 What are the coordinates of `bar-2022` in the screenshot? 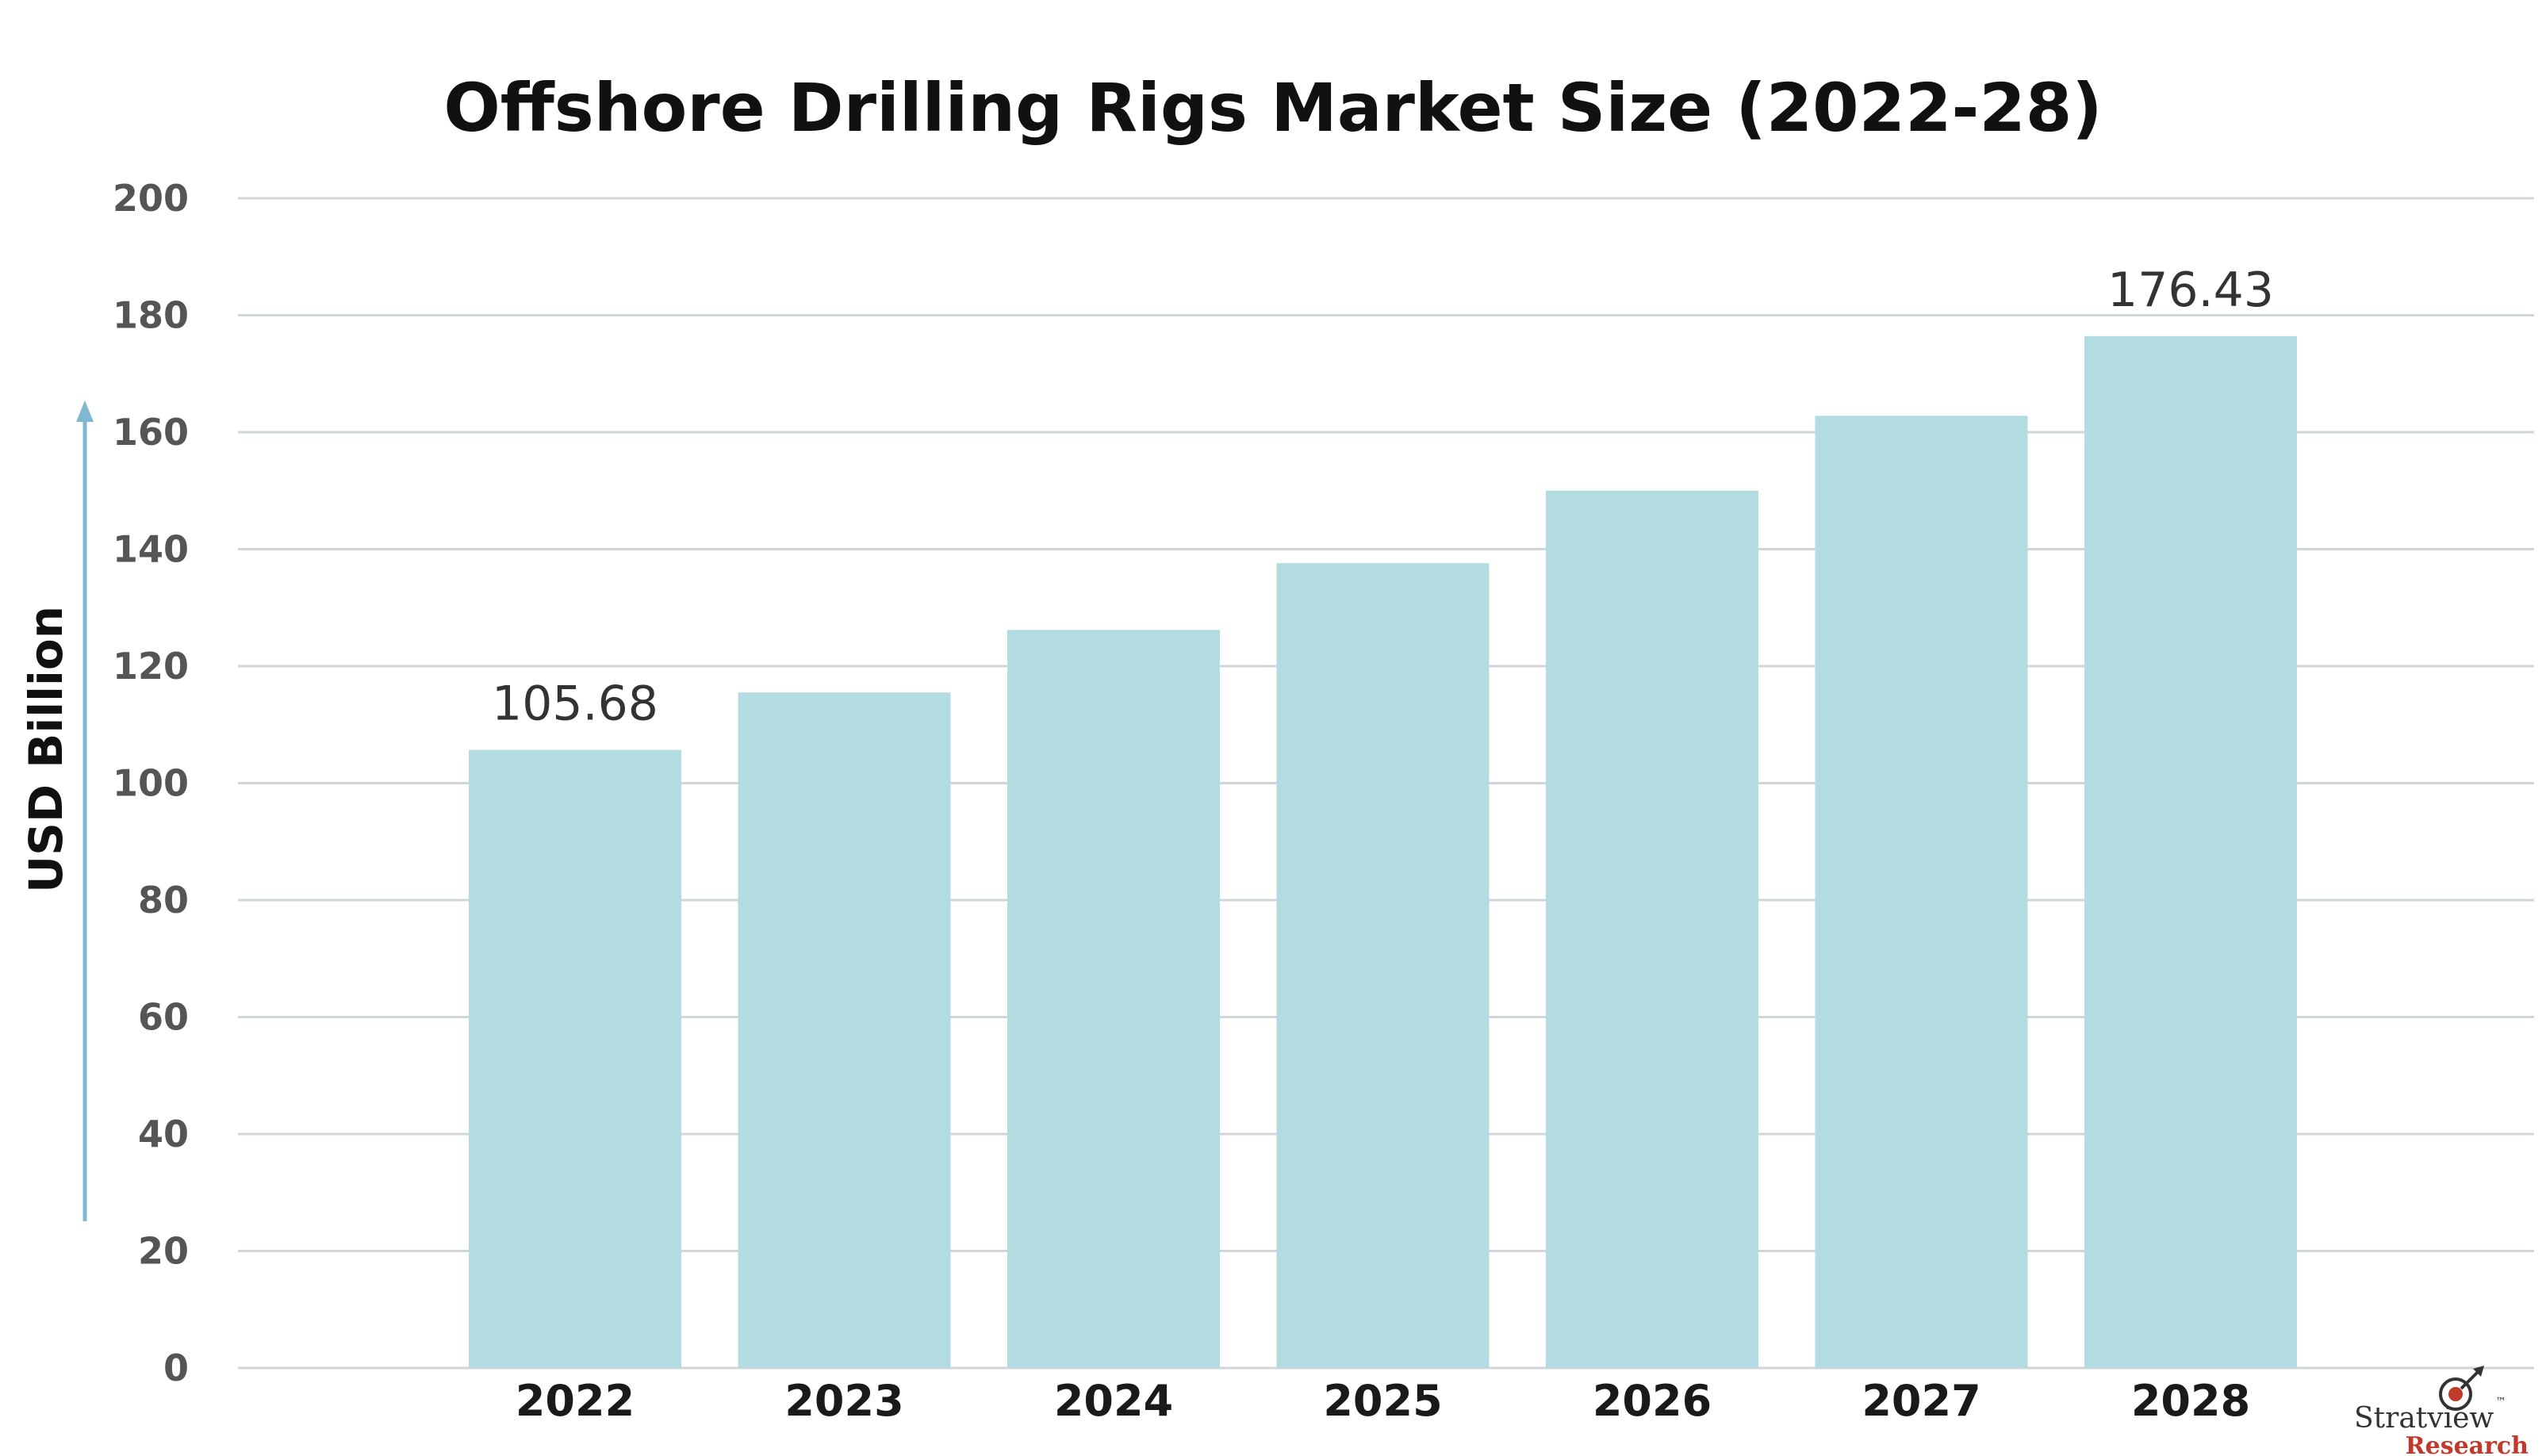 It's located at (575, 1058).